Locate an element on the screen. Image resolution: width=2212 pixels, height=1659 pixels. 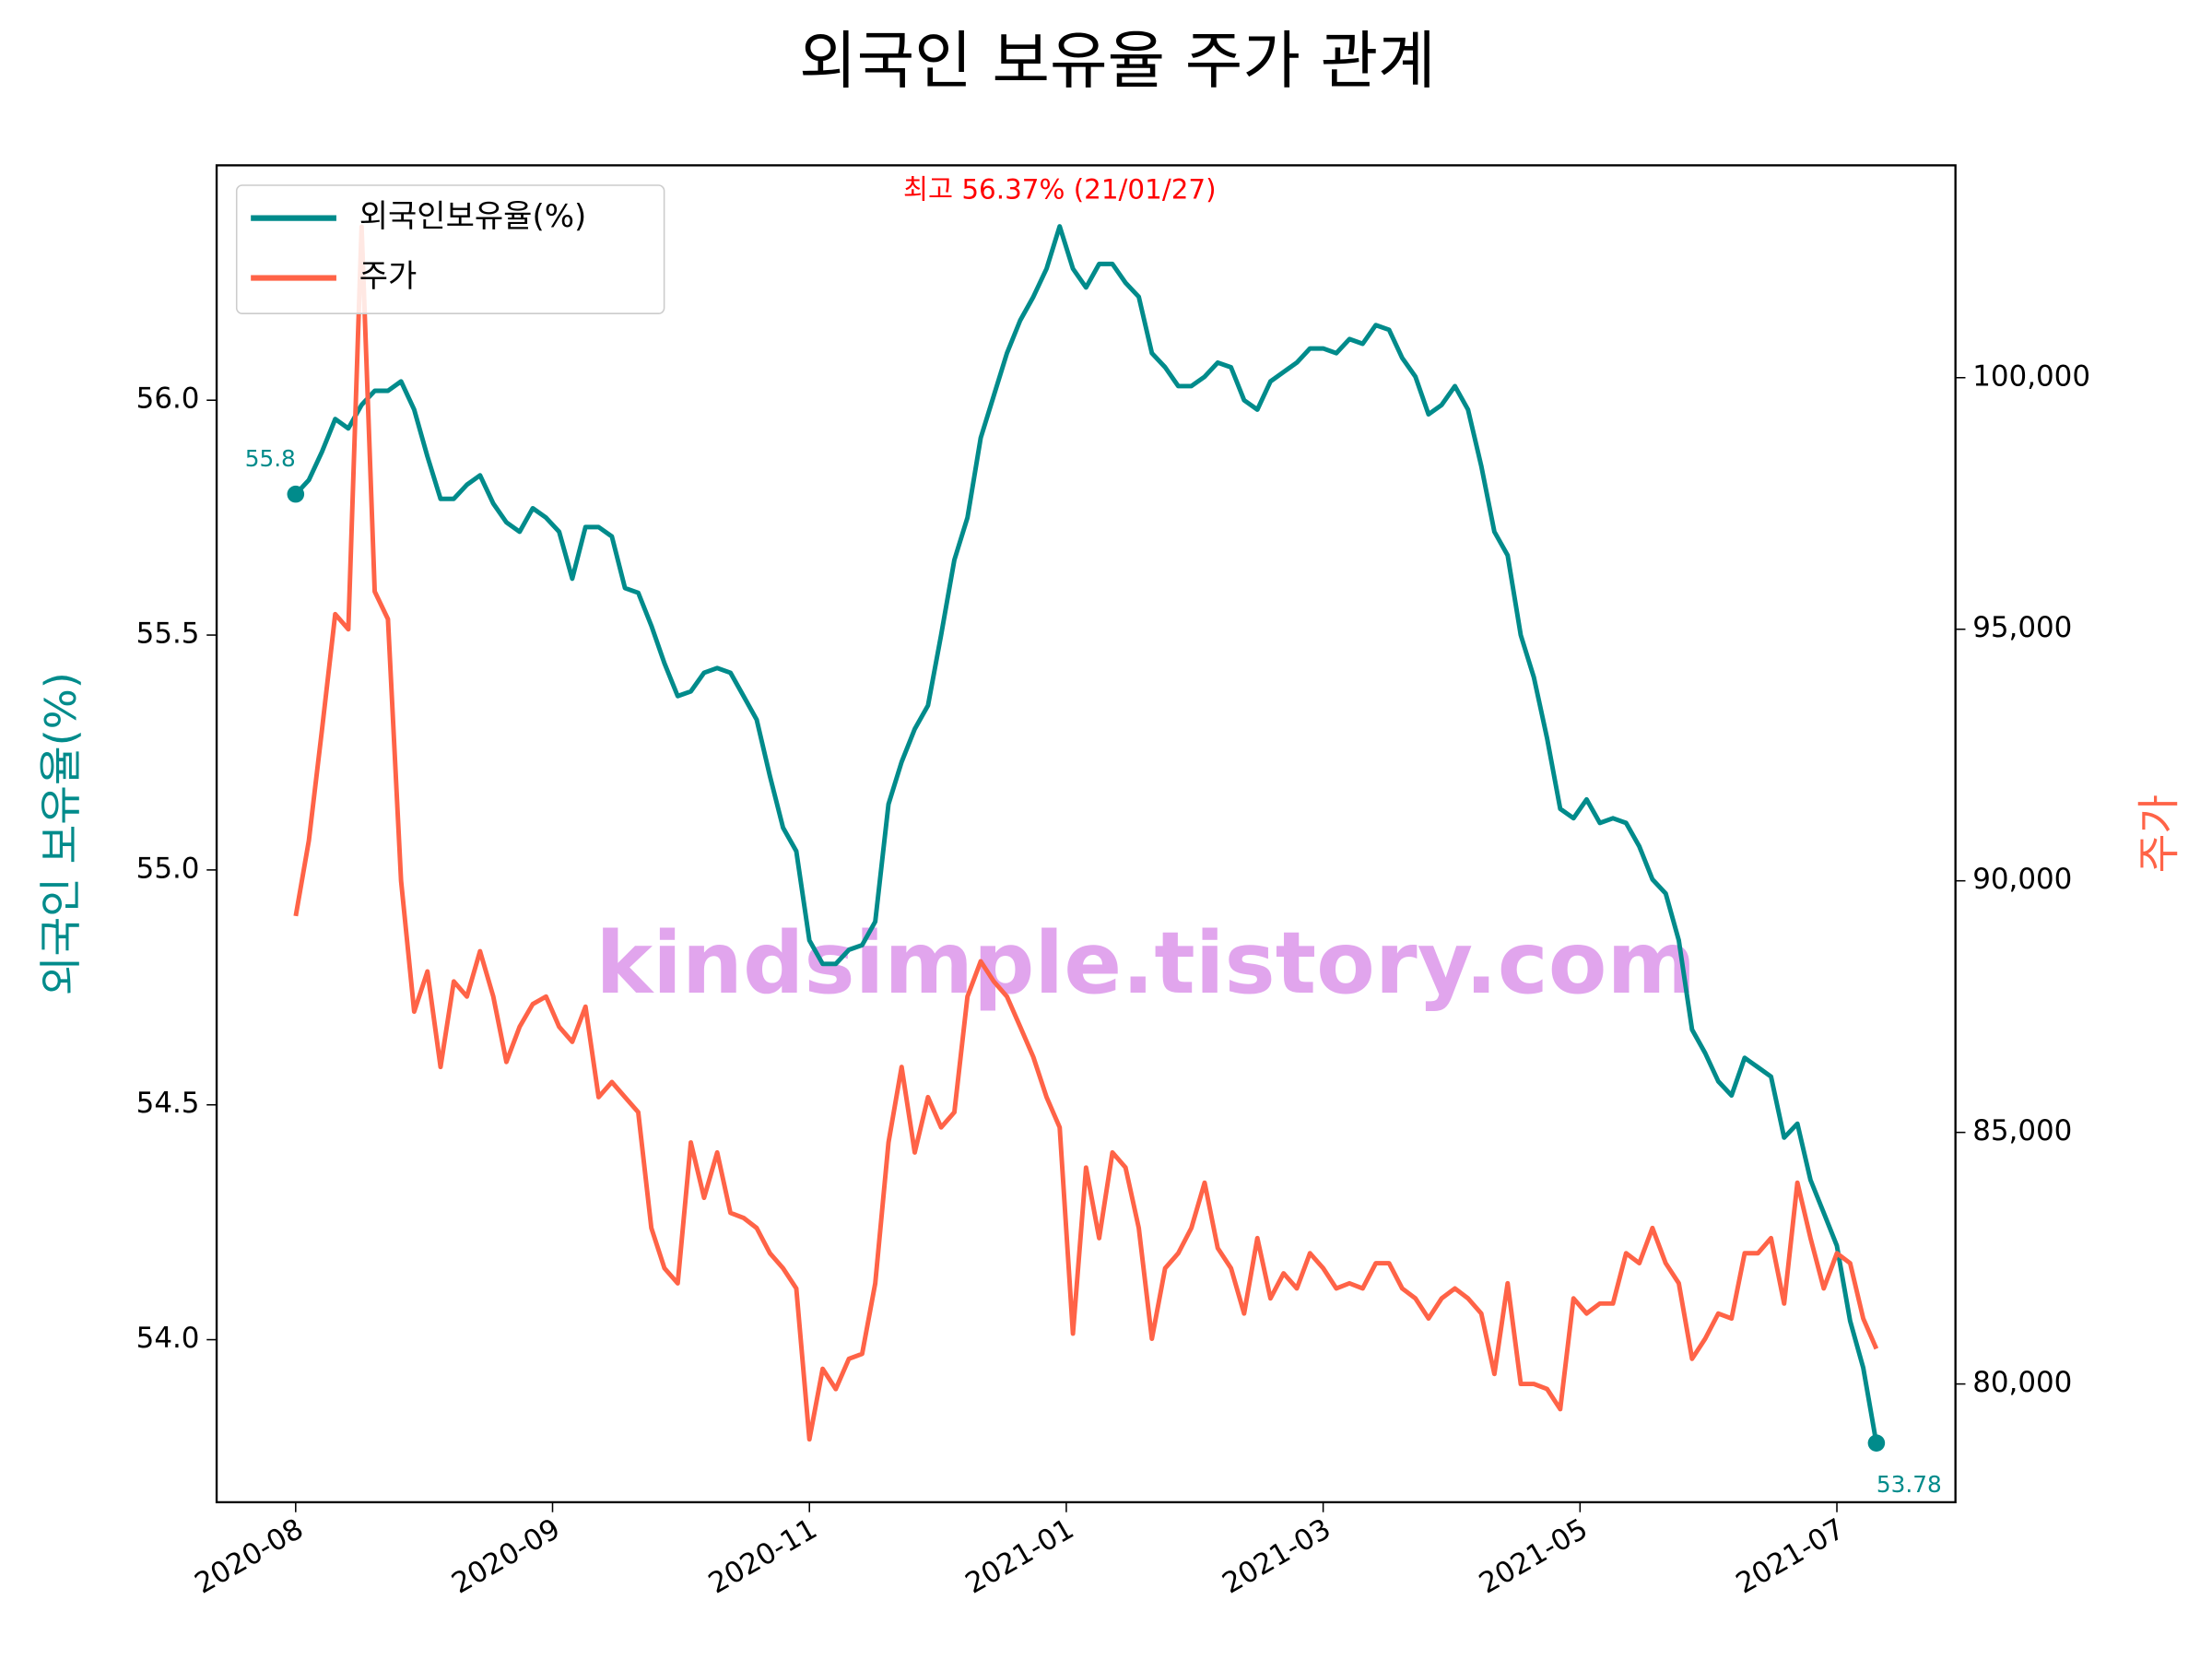
legend-label: 외국인보유율(%) is located at coordinates (473, 216).